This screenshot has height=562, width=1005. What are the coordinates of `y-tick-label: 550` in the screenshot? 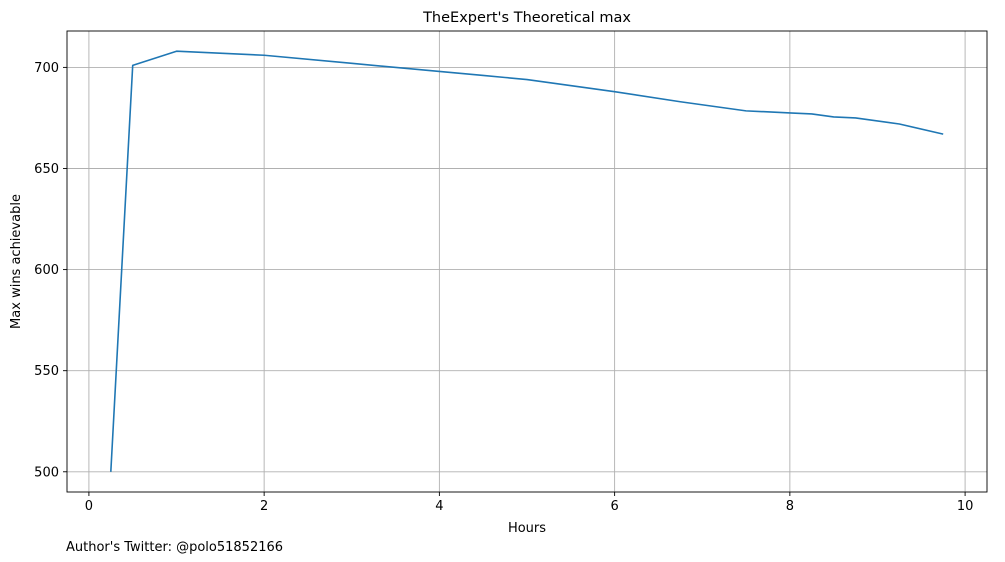 It's located at (46, 371).